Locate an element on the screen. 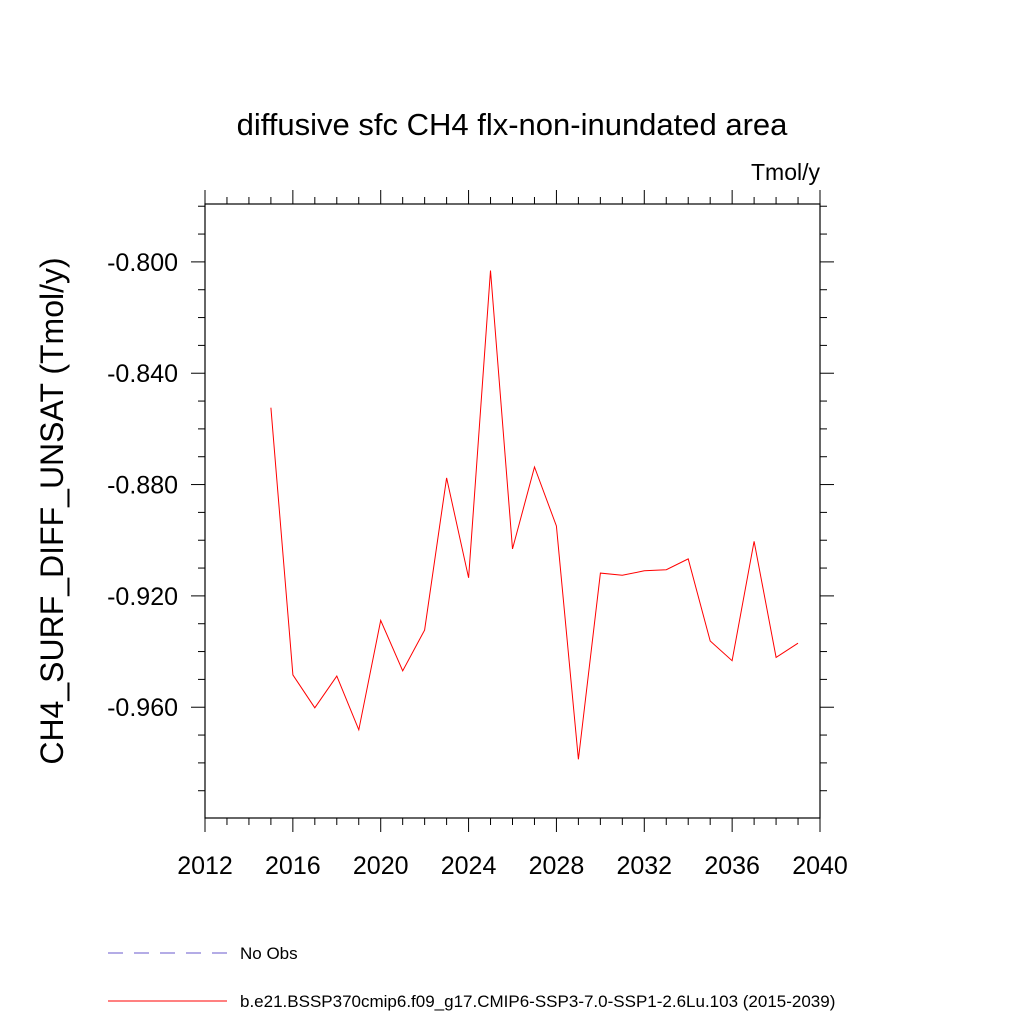 Image resolution: width=1024 pixels, height=1024 pixels. x-tick-label: 2012 is located at coordinates (205, 866).